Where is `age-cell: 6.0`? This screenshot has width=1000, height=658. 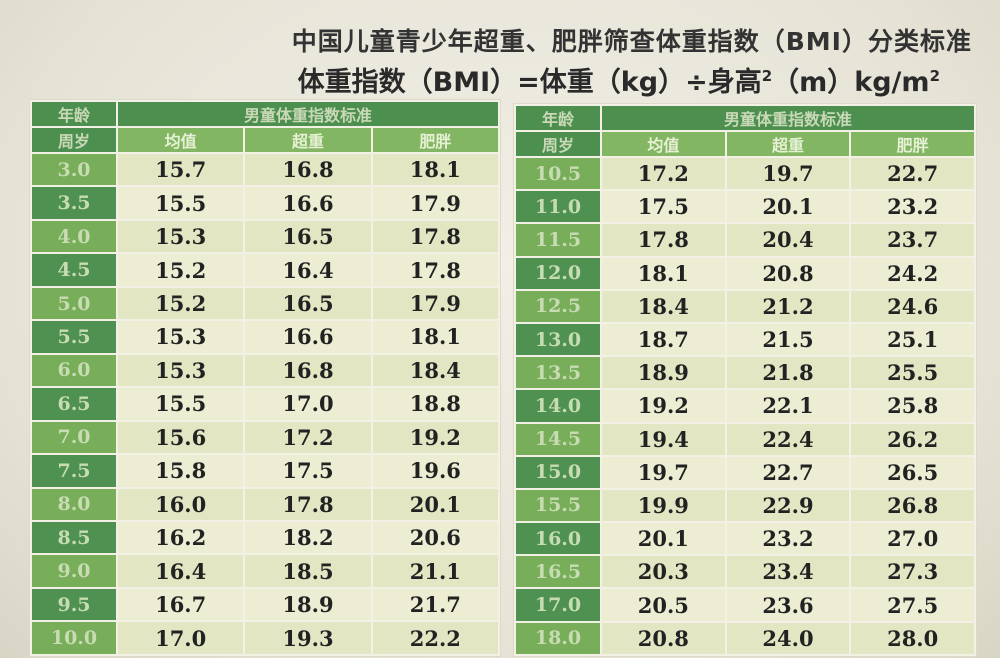 age-cell: 6.0 is located at coordinates (74, 370).